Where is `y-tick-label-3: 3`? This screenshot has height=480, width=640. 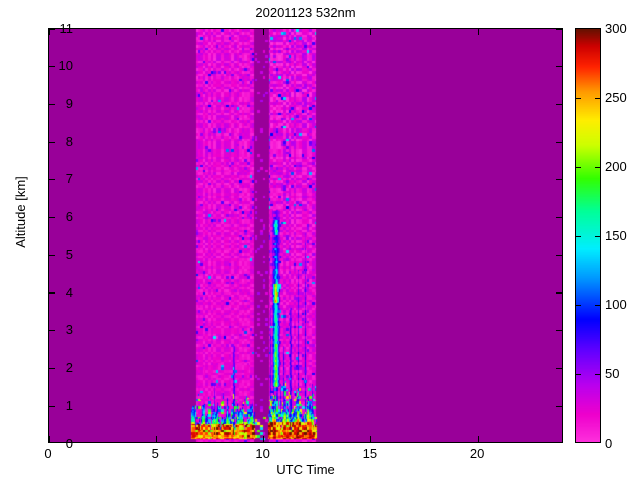
y-tick-label-3: 3 is located at coordinates (69, 330).